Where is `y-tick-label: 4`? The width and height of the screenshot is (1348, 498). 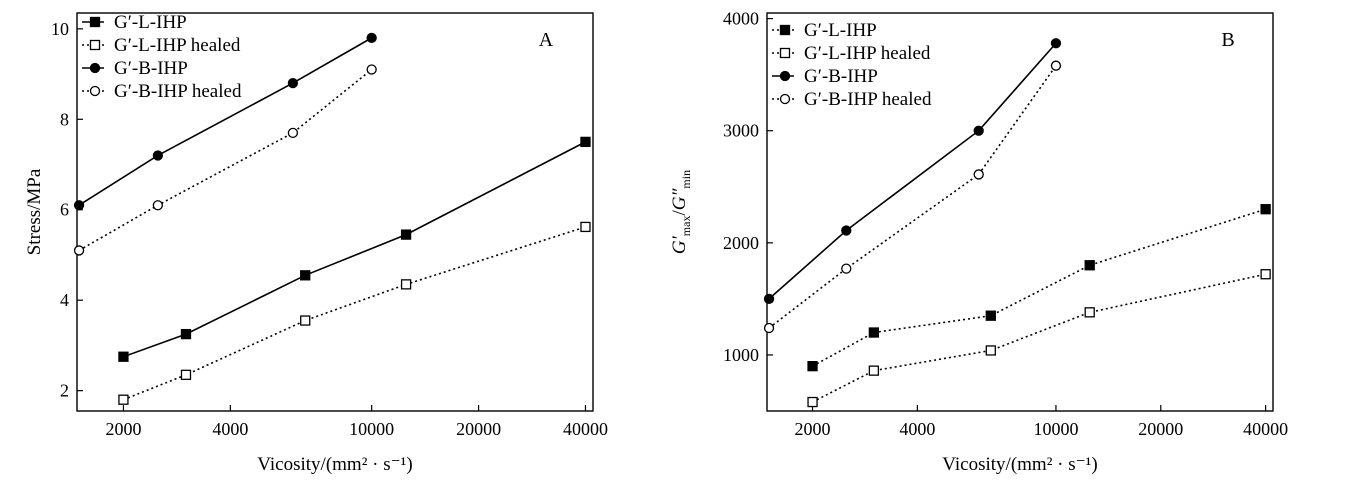 y-tick-label: 4 is located at coordinates (64, 300).